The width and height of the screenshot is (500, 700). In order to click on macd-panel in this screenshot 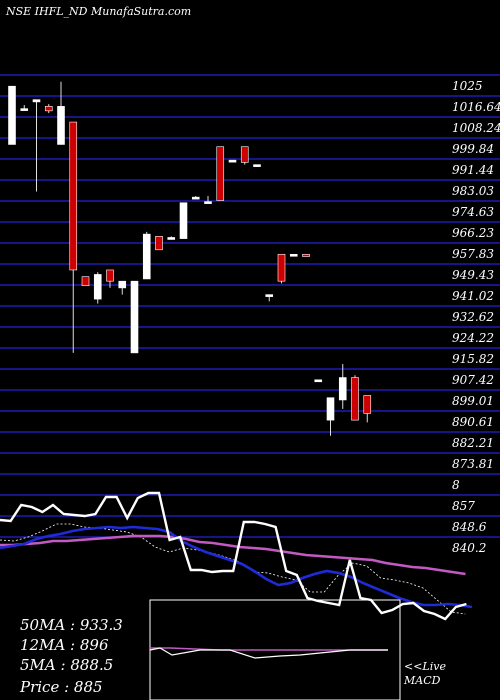, I will do `click(275, 649)`.